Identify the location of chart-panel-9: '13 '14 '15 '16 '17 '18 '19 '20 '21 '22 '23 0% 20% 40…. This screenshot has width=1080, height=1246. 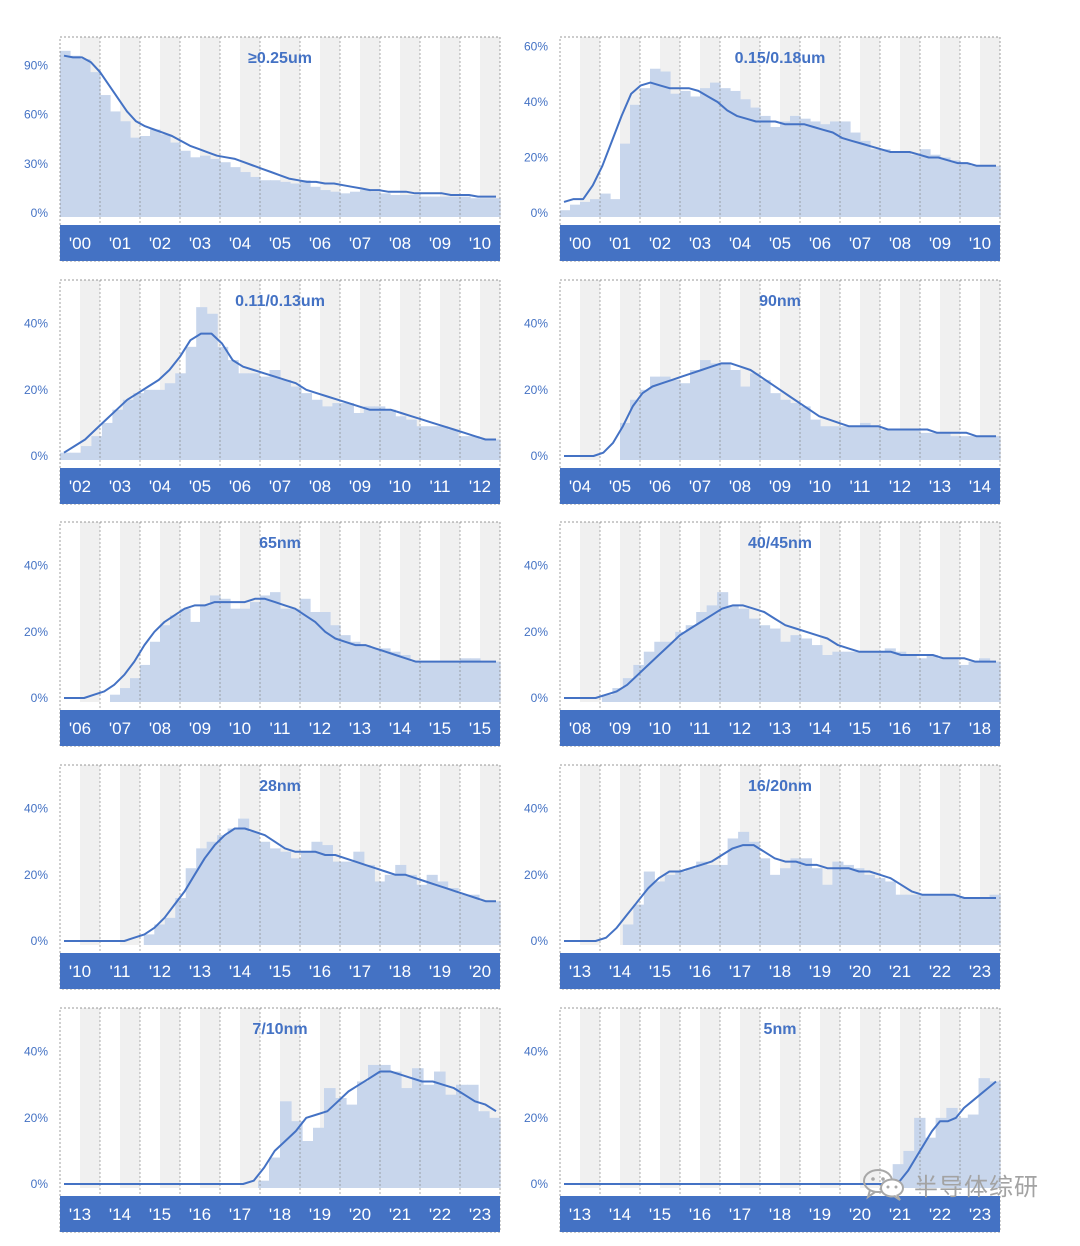
(260, 1126).